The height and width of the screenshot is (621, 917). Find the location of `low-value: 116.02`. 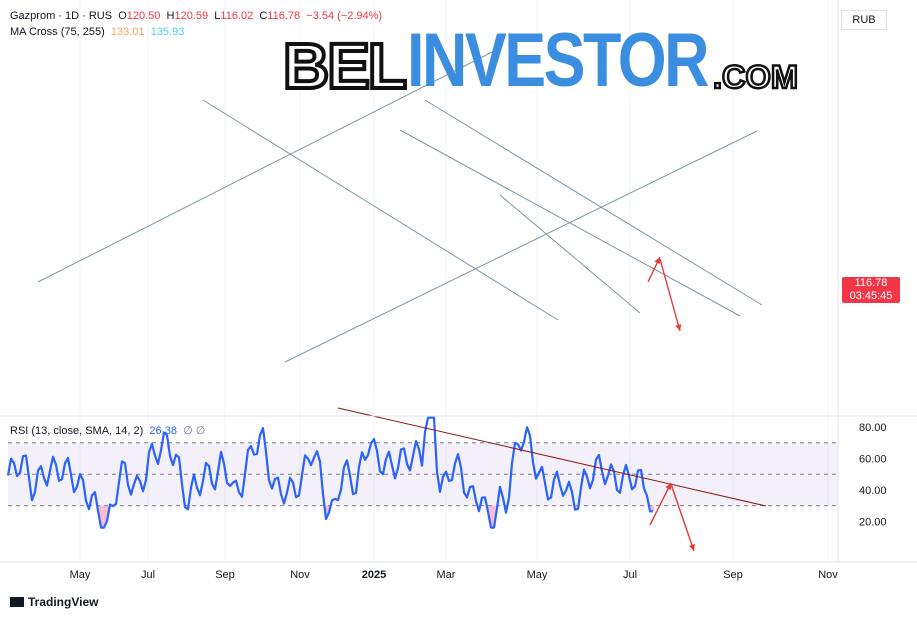

low-value: 116.02 is located at coordinates (237, 16).